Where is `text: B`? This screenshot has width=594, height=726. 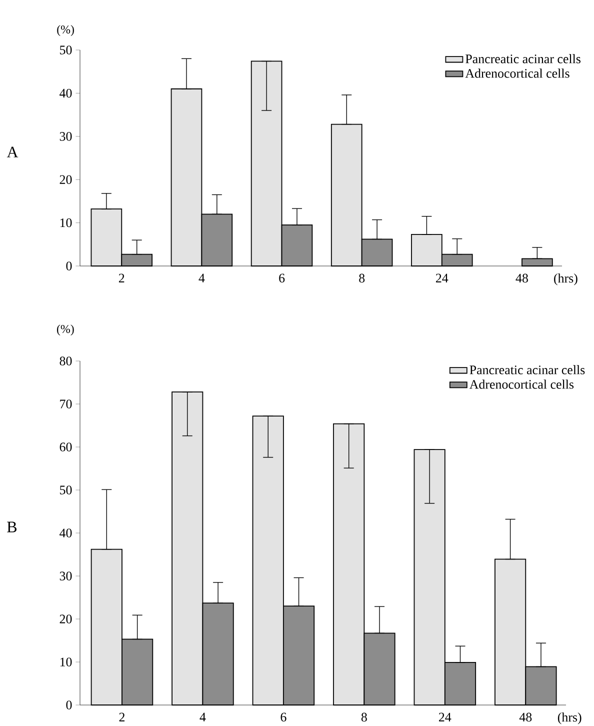 text: B is located at coordinates (12, 527).